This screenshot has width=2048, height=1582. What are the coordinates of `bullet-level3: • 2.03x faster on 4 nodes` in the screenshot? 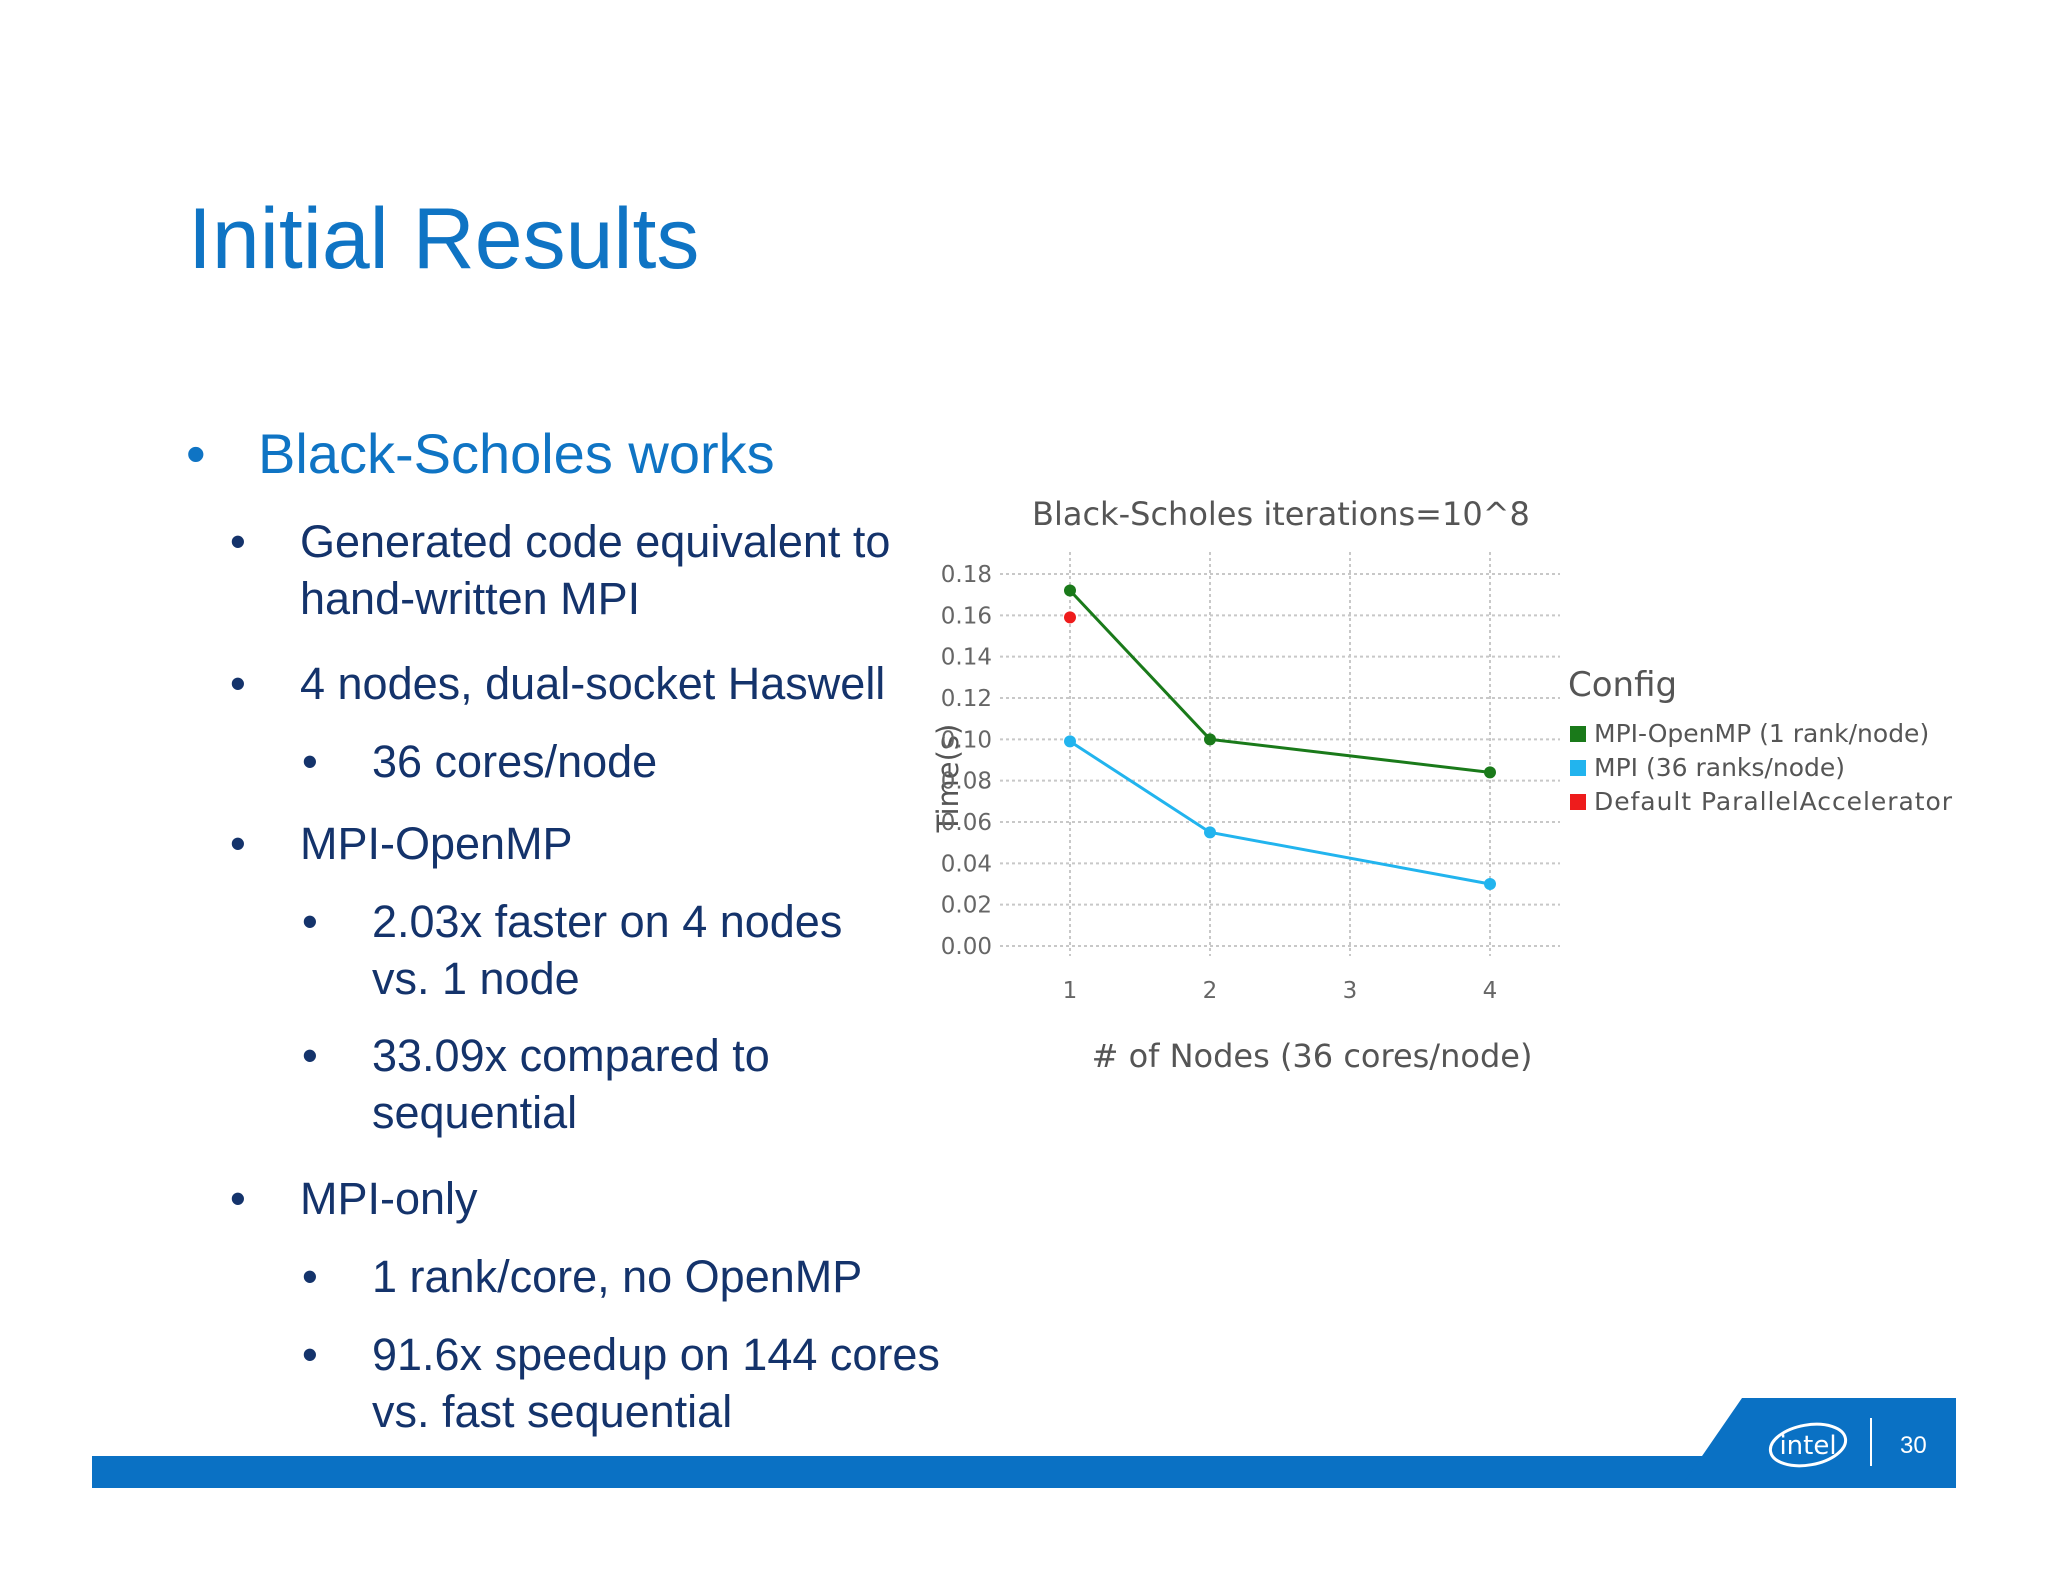 It's located at (572, 921).